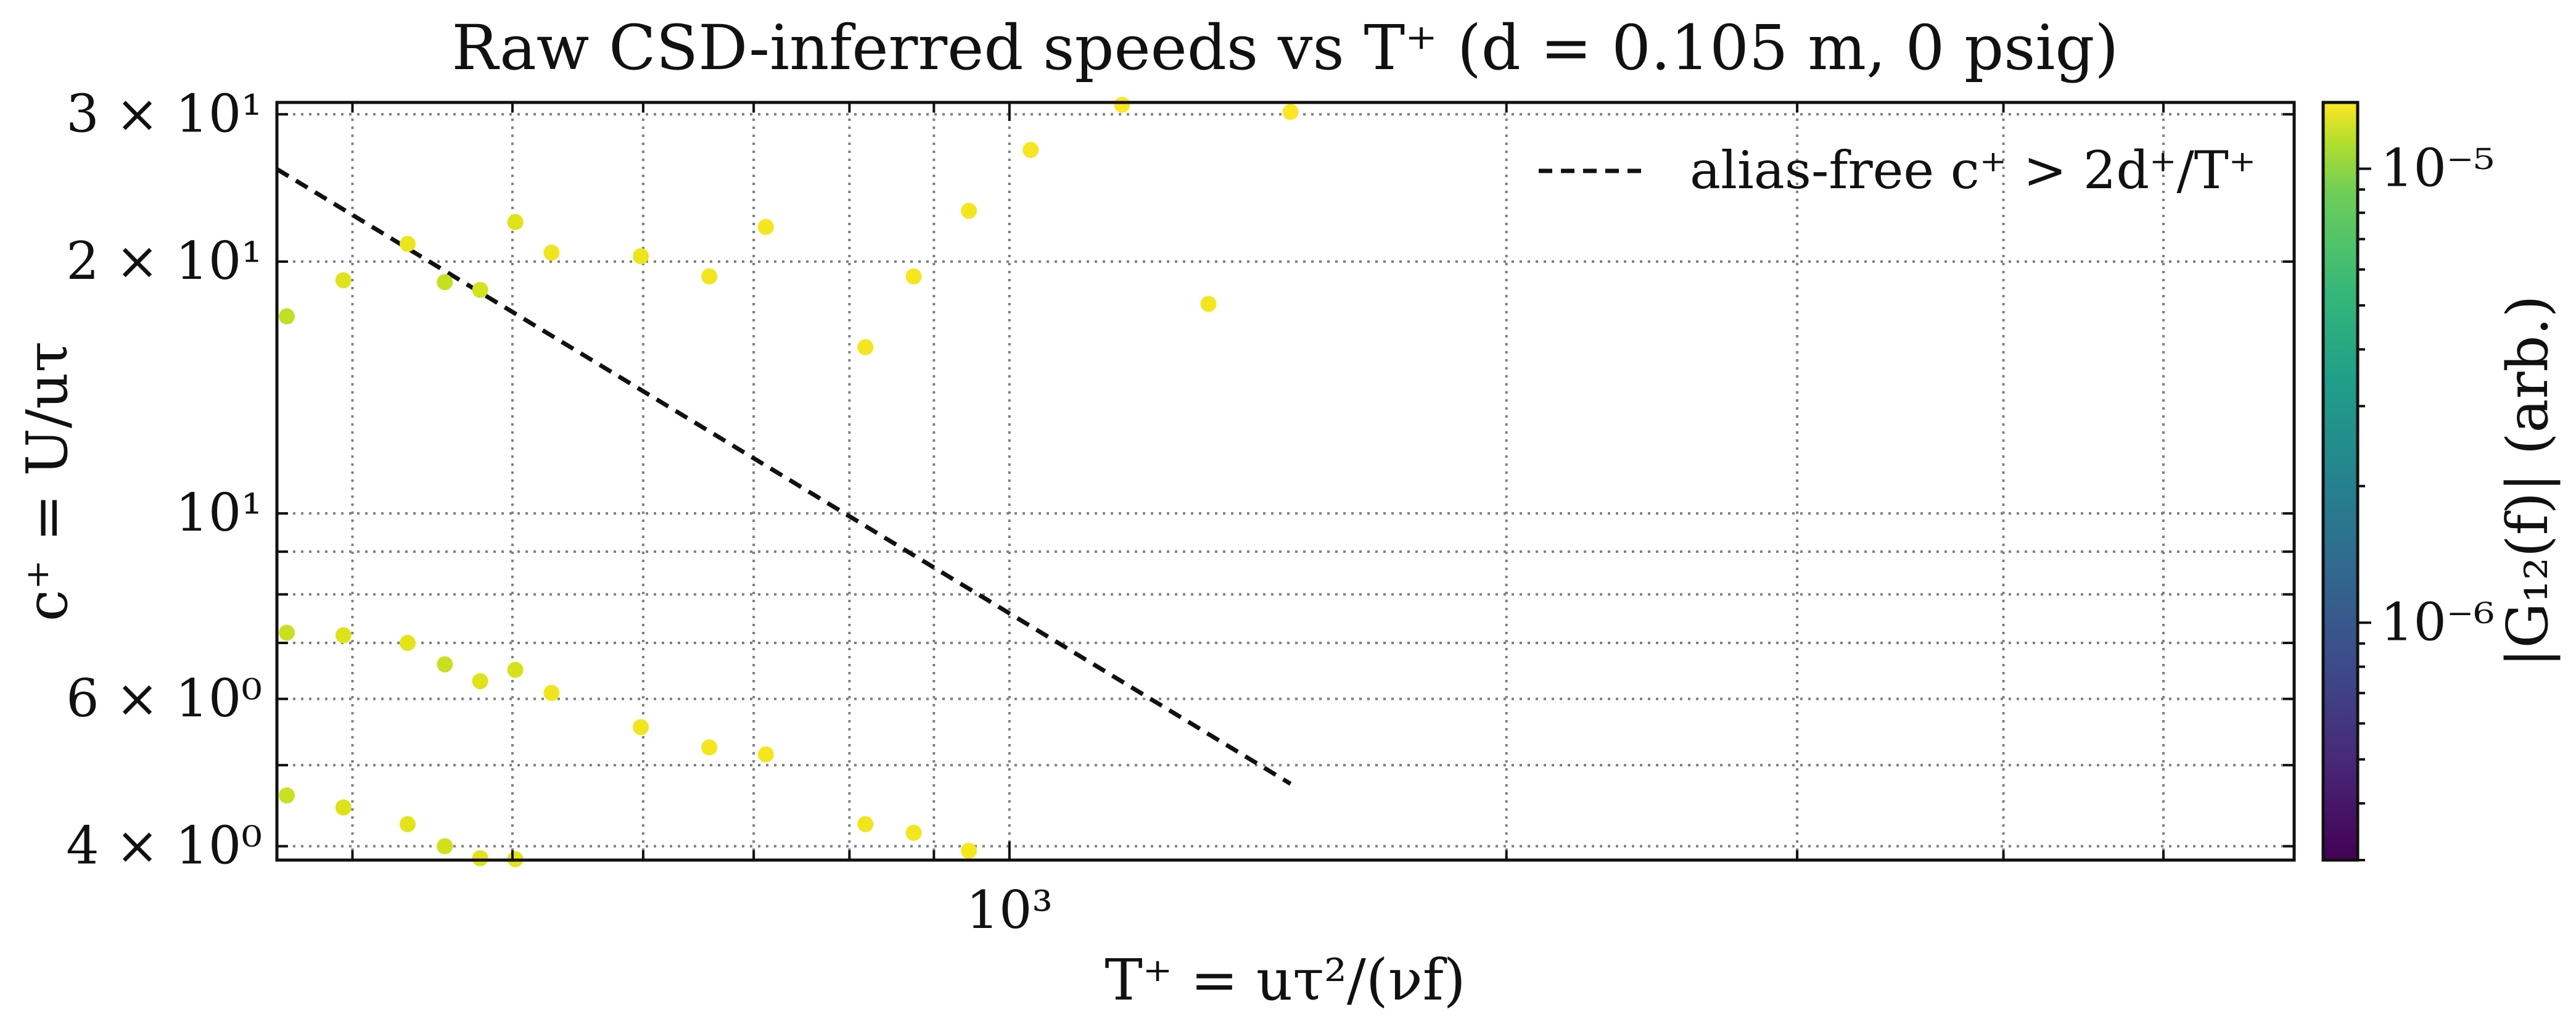 The image size is (2576, 1031). What do you see at coordinates (2426, 499) in the screenshot?
I see `colorbar-ticks: 10⁻⁵ 10⁻⁶` at bounding box center [2426, 499].